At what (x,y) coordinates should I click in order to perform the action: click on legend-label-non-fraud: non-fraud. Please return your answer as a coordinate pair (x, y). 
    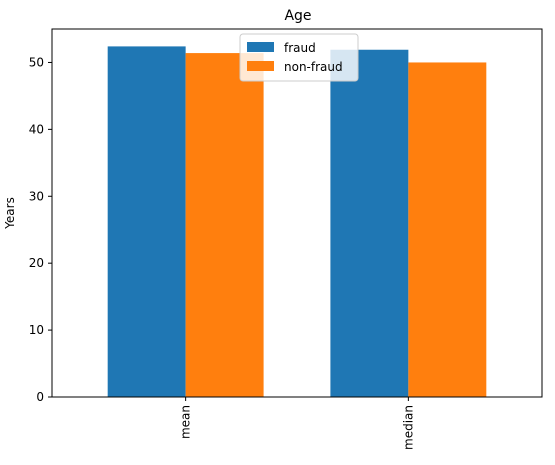
    Looking at the image, I should click on (313, 67).